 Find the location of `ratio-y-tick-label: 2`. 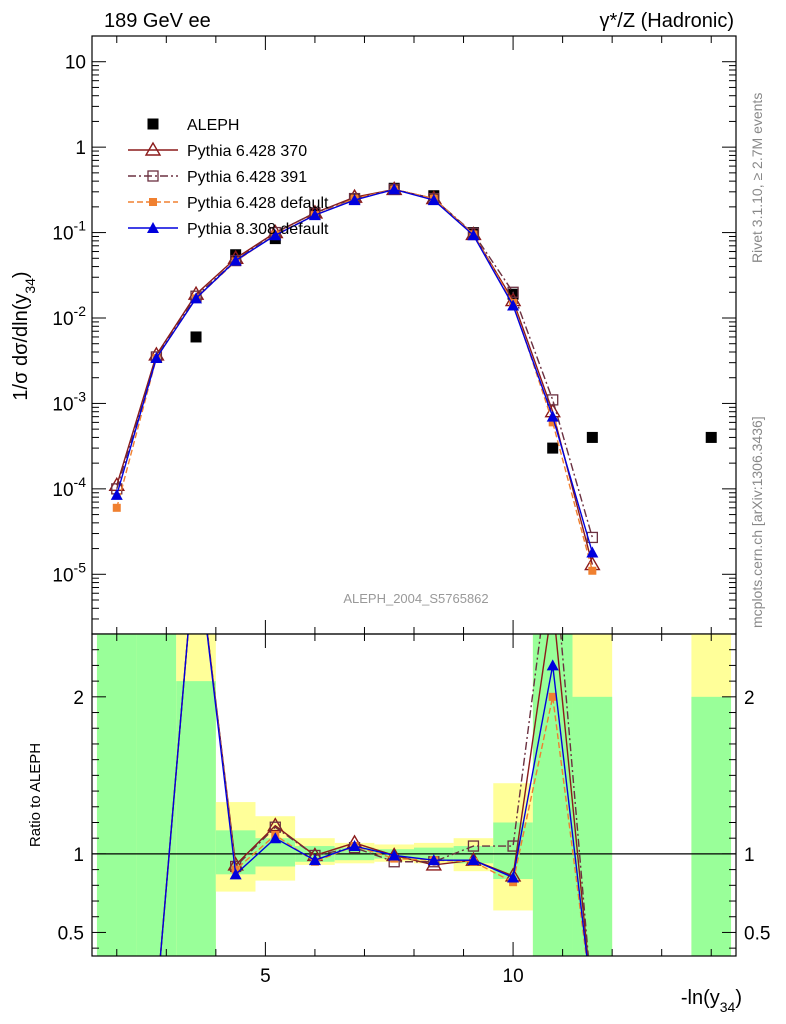

ratio-y-tick-label: 2 is located at coordinates (78, 698).